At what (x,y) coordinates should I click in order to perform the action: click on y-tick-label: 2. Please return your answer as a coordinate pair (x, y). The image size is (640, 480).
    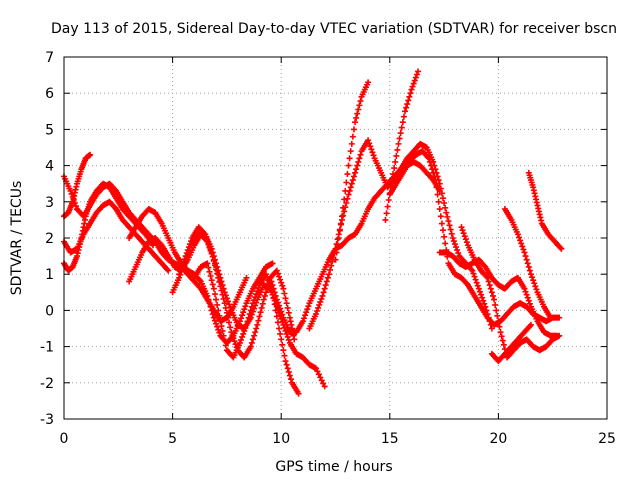
    Looking at the image, I should click on (49, 239).